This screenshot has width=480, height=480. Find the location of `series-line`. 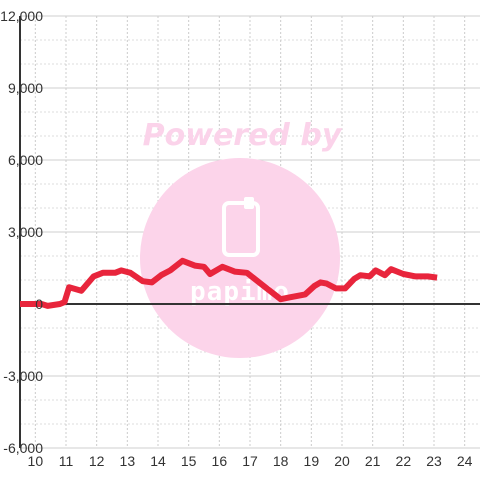

series-line is located at coordinates (229, 283).